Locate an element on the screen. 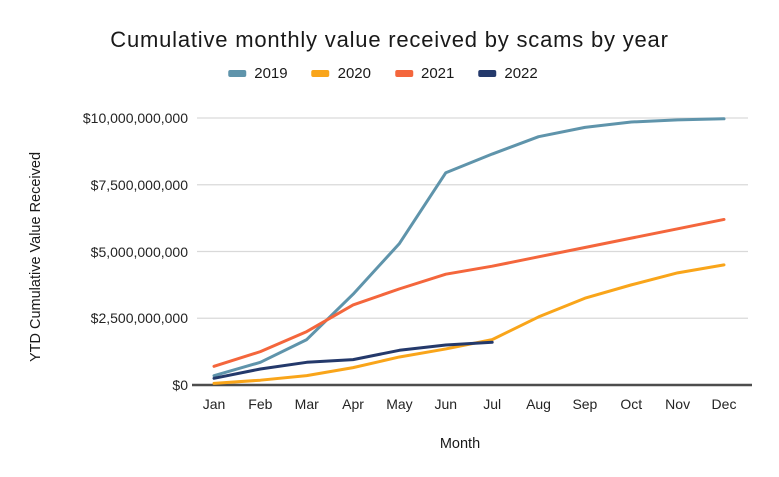 Image resolution: width=779 pixels, height=477 pixels. legend-item-2020: 2020 is located at coordinates (341, 73).